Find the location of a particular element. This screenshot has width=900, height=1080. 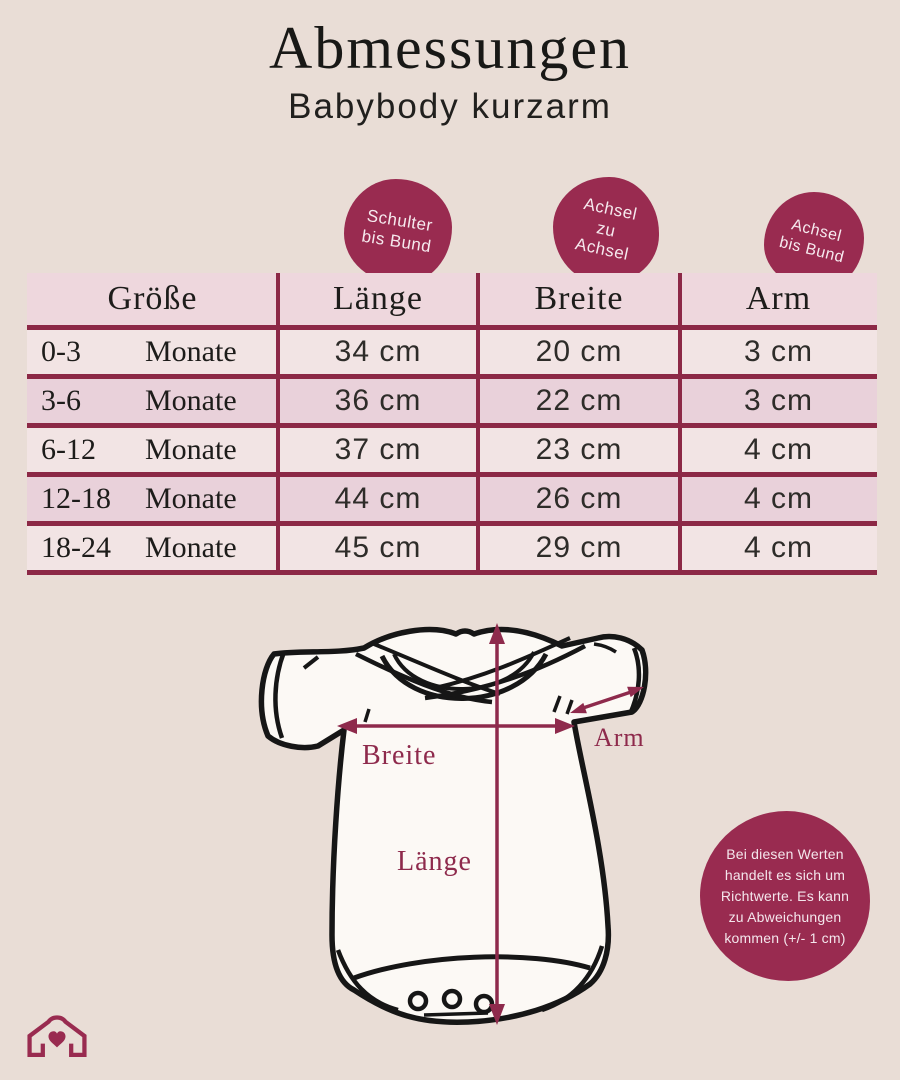

brand-logo is located at coordinates (57, 1038).